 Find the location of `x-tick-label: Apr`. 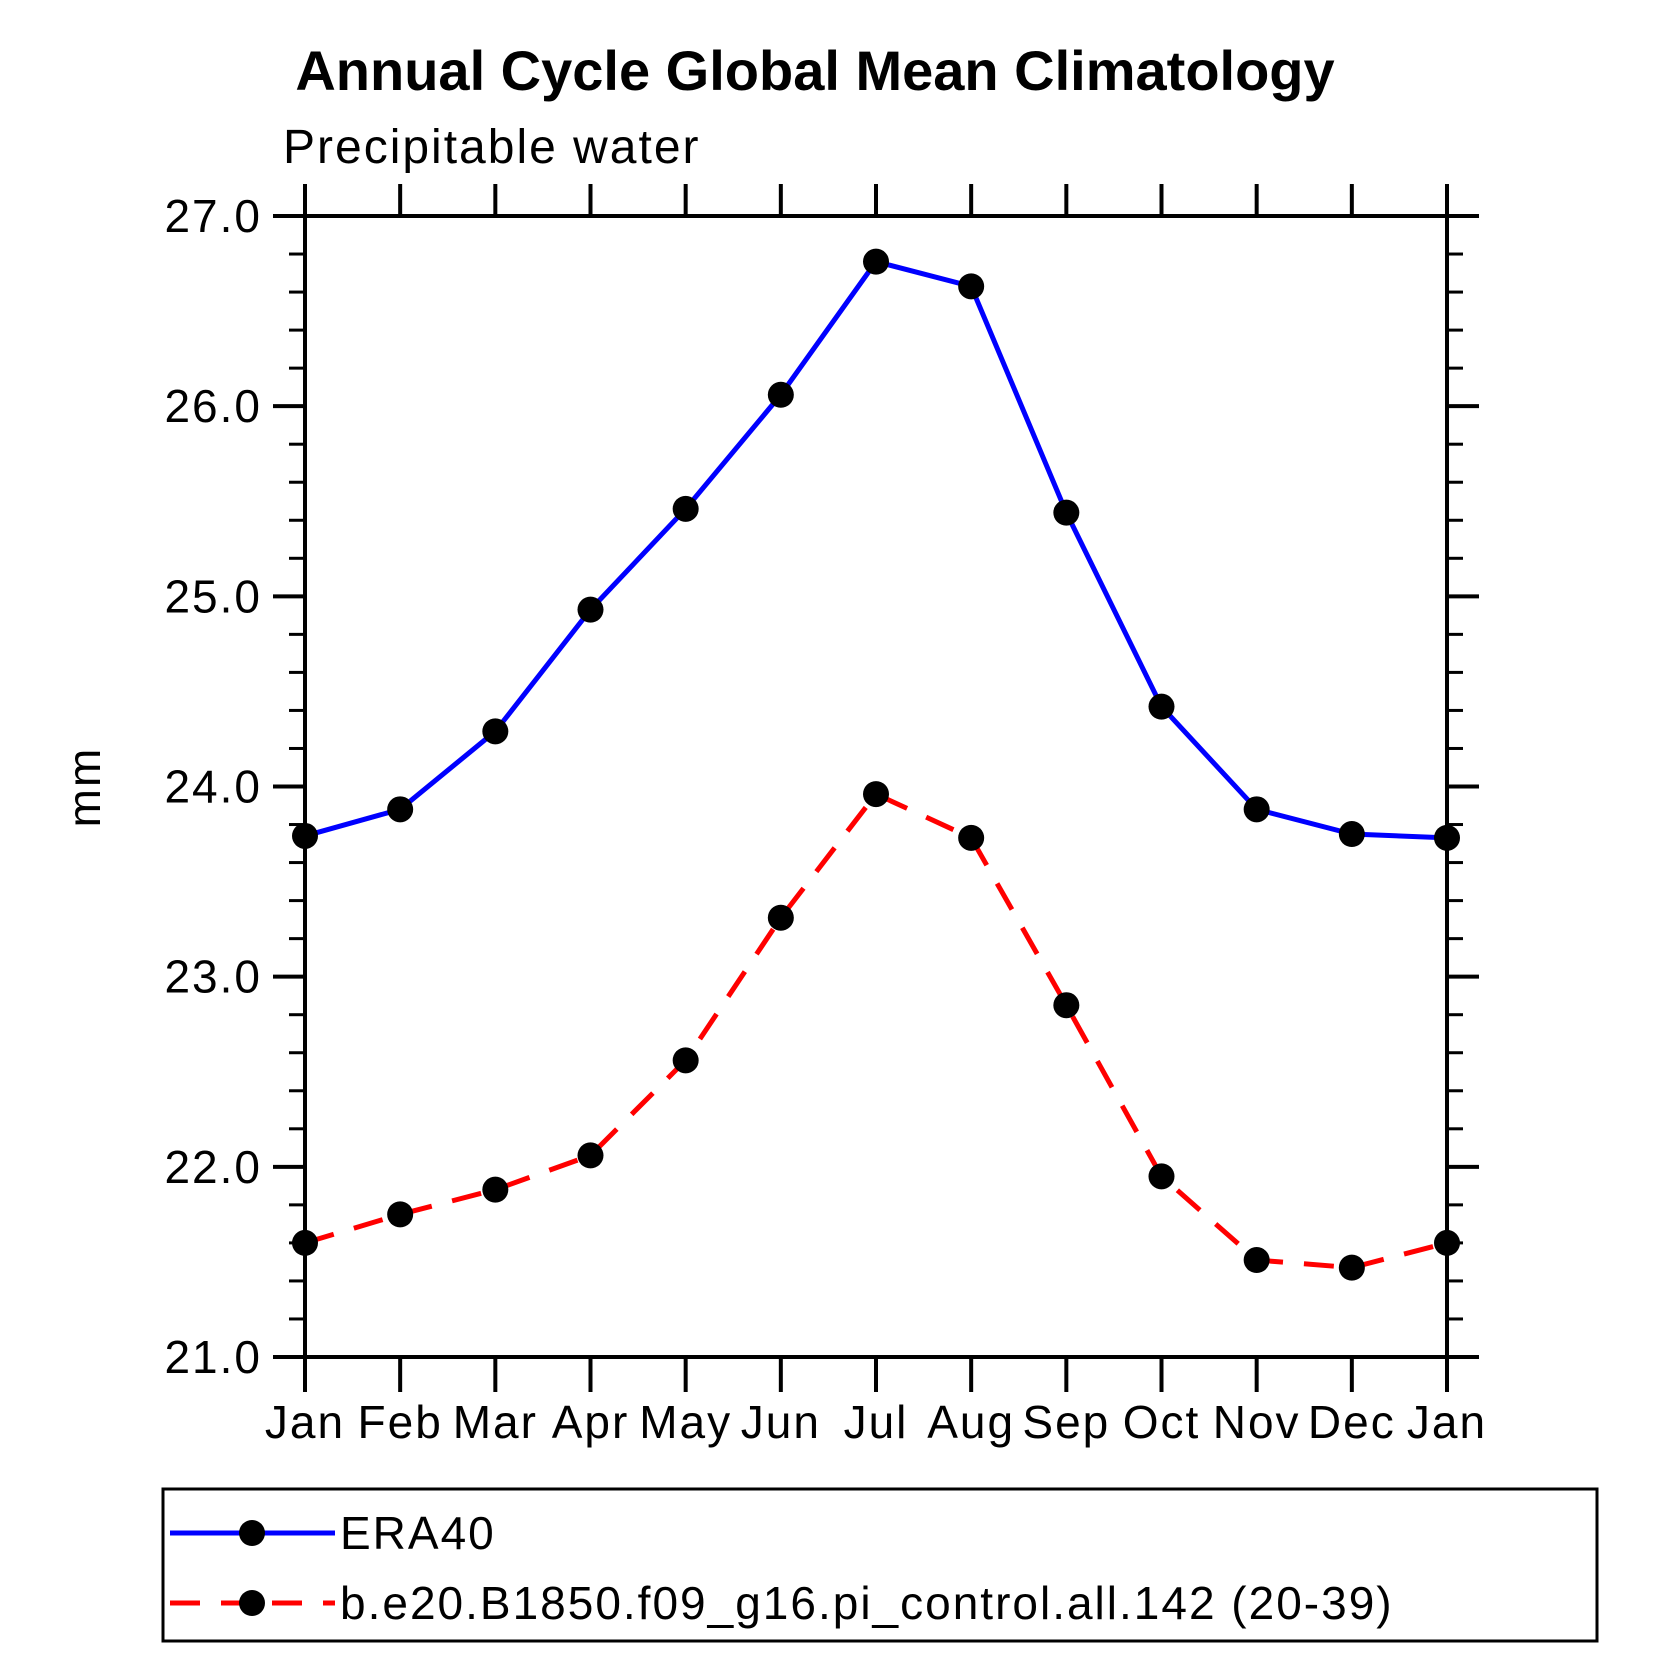

x-tick-label: Apr is located at coordinates (591, 1422).